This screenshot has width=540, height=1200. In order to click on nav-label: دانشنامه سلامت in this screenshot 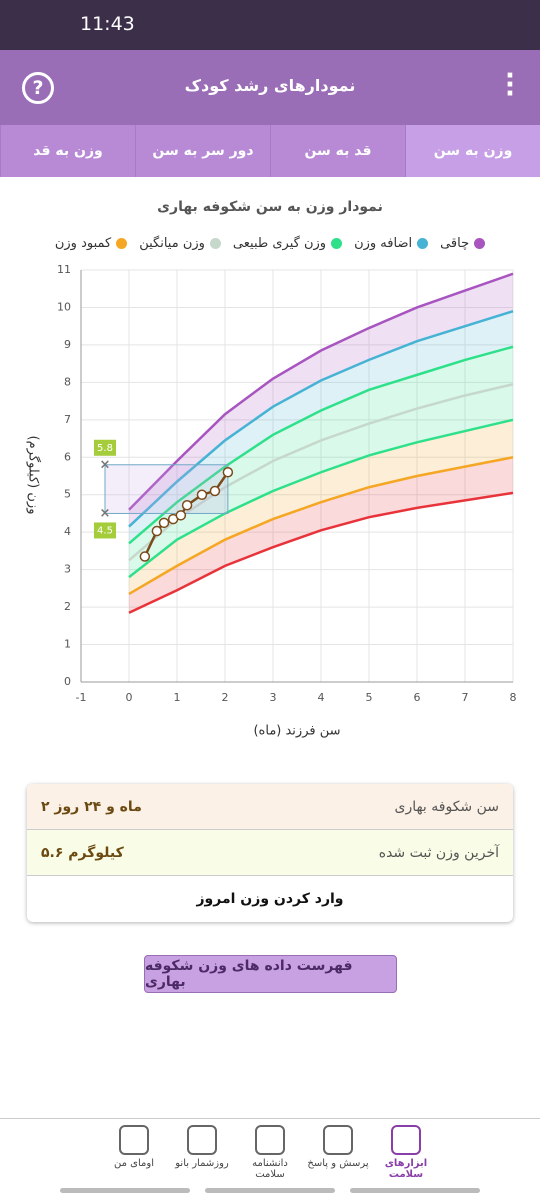, I will do `click(270, 1169)`.